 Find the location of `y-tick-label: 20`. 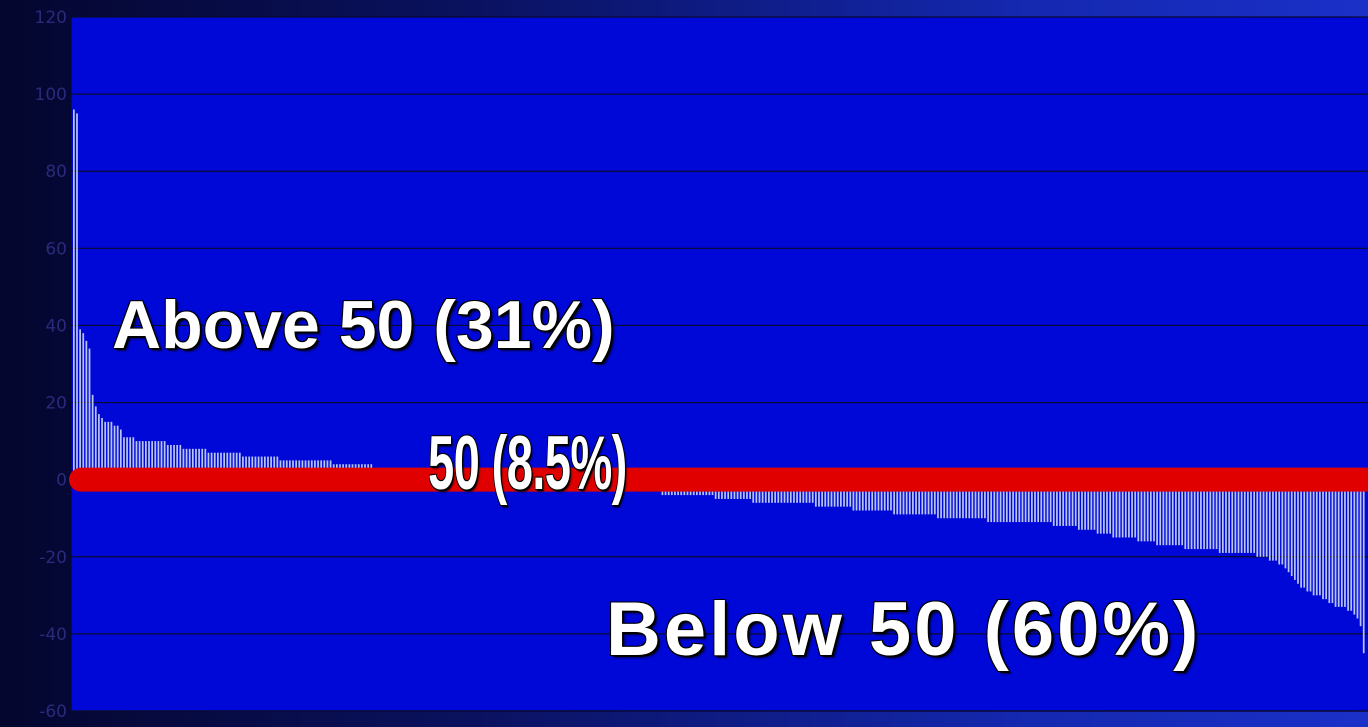

y-tick-label: 20 is located at coordinates (56, 404).